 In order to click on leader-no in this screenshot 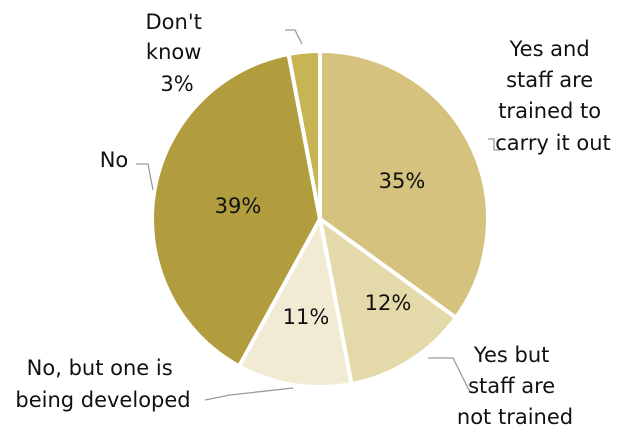, I will do `click(144, 177)`.